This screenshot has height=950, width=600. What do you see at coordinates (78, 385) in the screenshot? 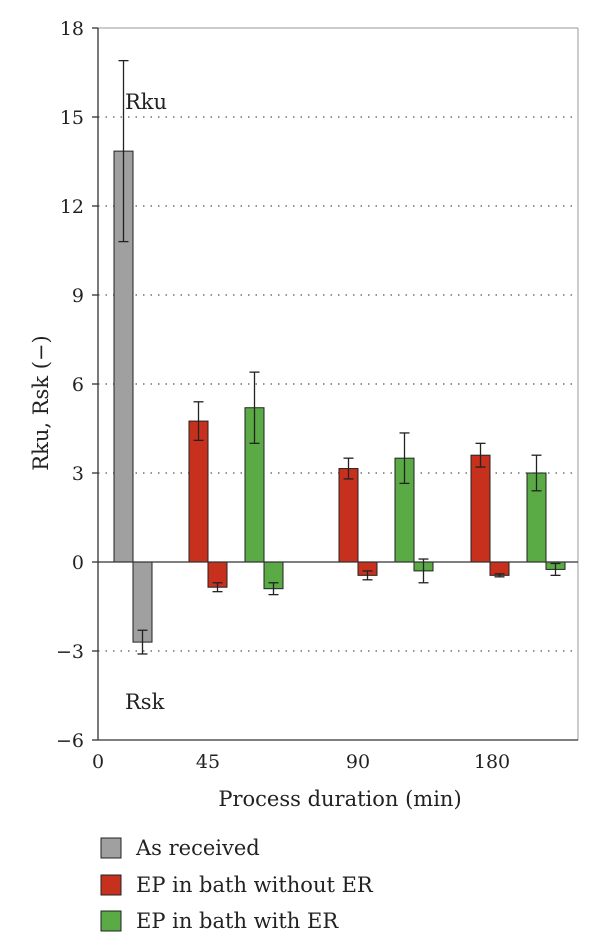
I see `y-tick-label: 6` at bounding box center [78, 385].